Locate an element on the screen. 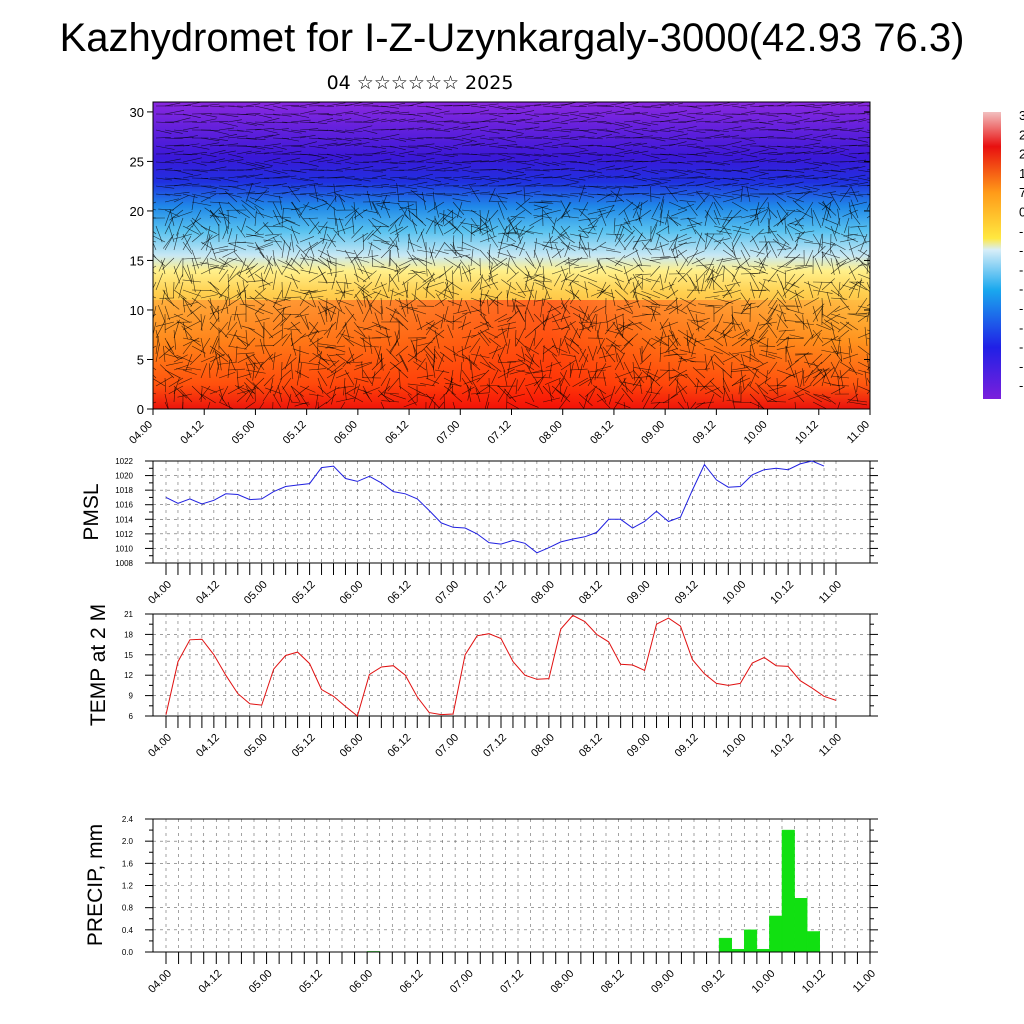 The height and width of the screenshot is (1024, 1024). heat-x-tick-label: 04.00 is located at coordinates (141, 433).